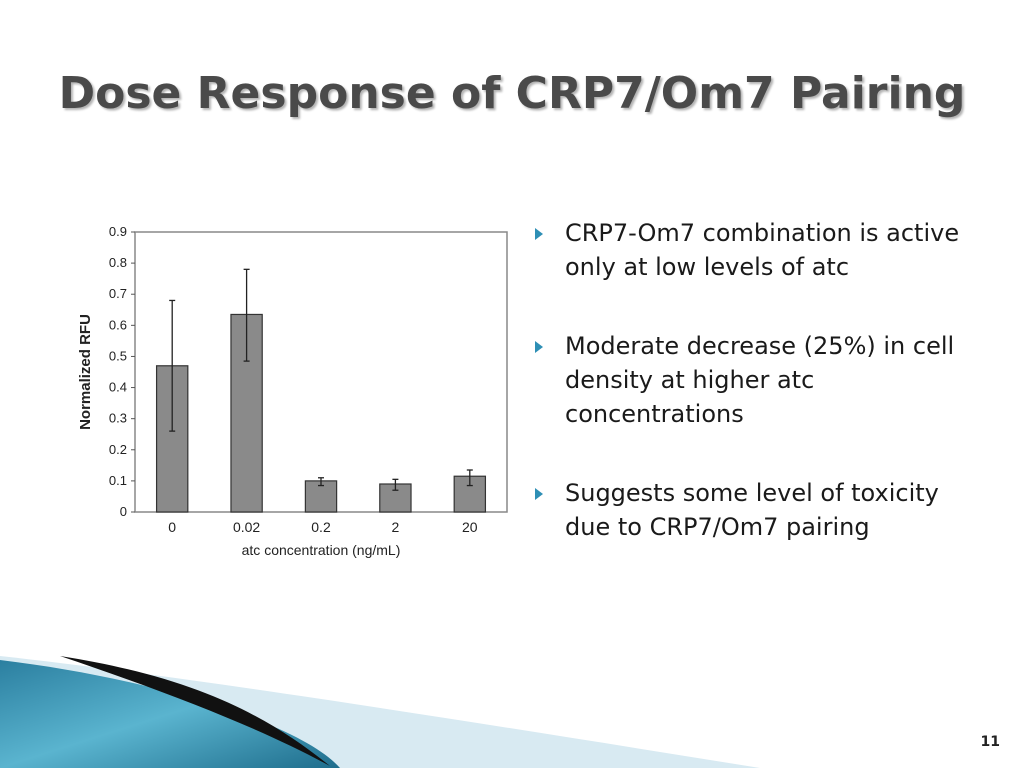  Describe the element at coordinates (380, 712) in the screenshot. I see `decorative-swoosh` at that location.